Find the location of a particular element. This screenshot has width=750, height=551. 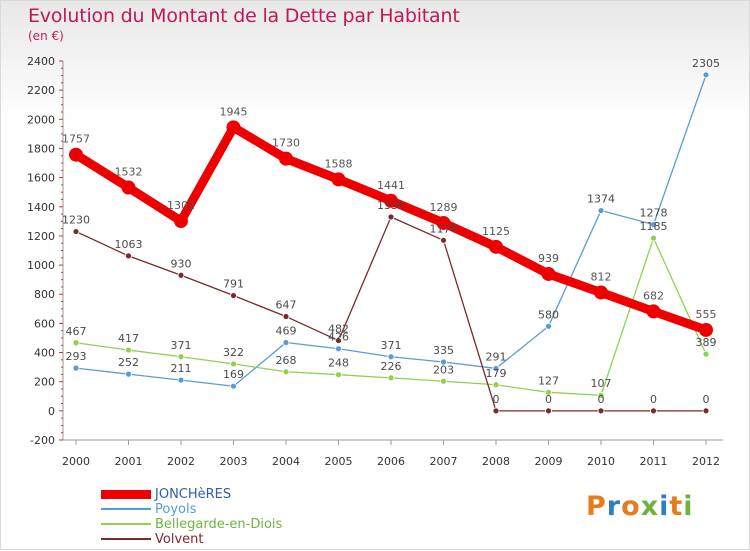

data-label-poyols: 169 is located at coordinates (233, 374).